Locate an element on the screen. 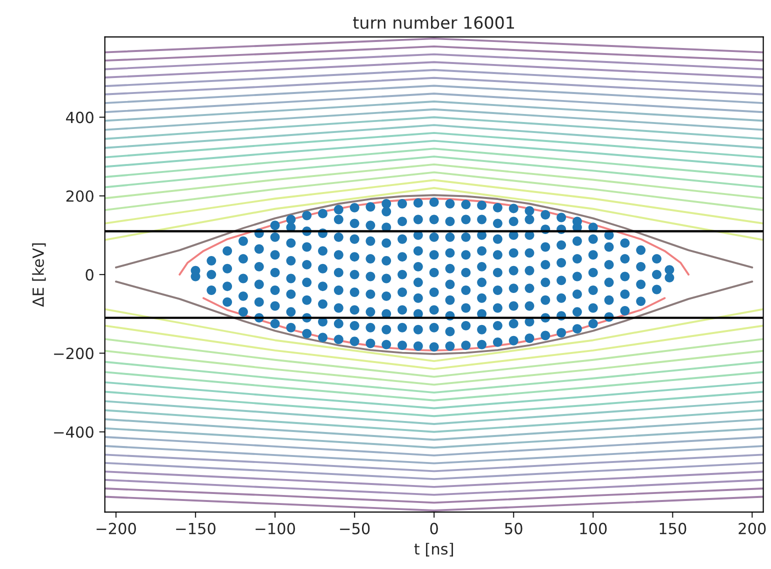  x-tick-label: −50 is located at coordinates (355, 528).